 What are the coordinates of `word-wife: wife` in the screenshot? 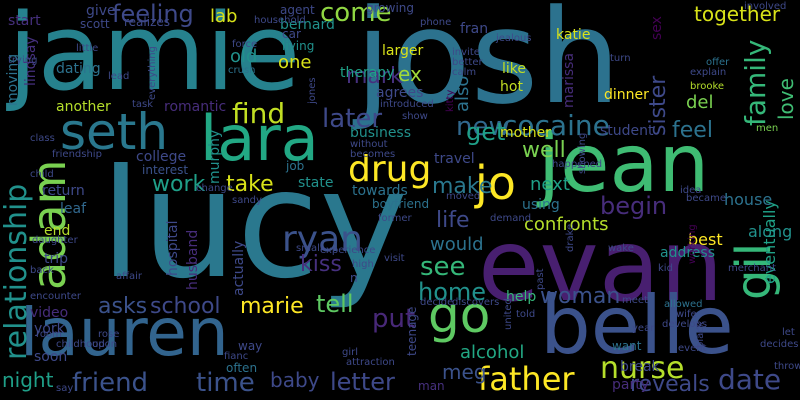 It's located at (686, 314).